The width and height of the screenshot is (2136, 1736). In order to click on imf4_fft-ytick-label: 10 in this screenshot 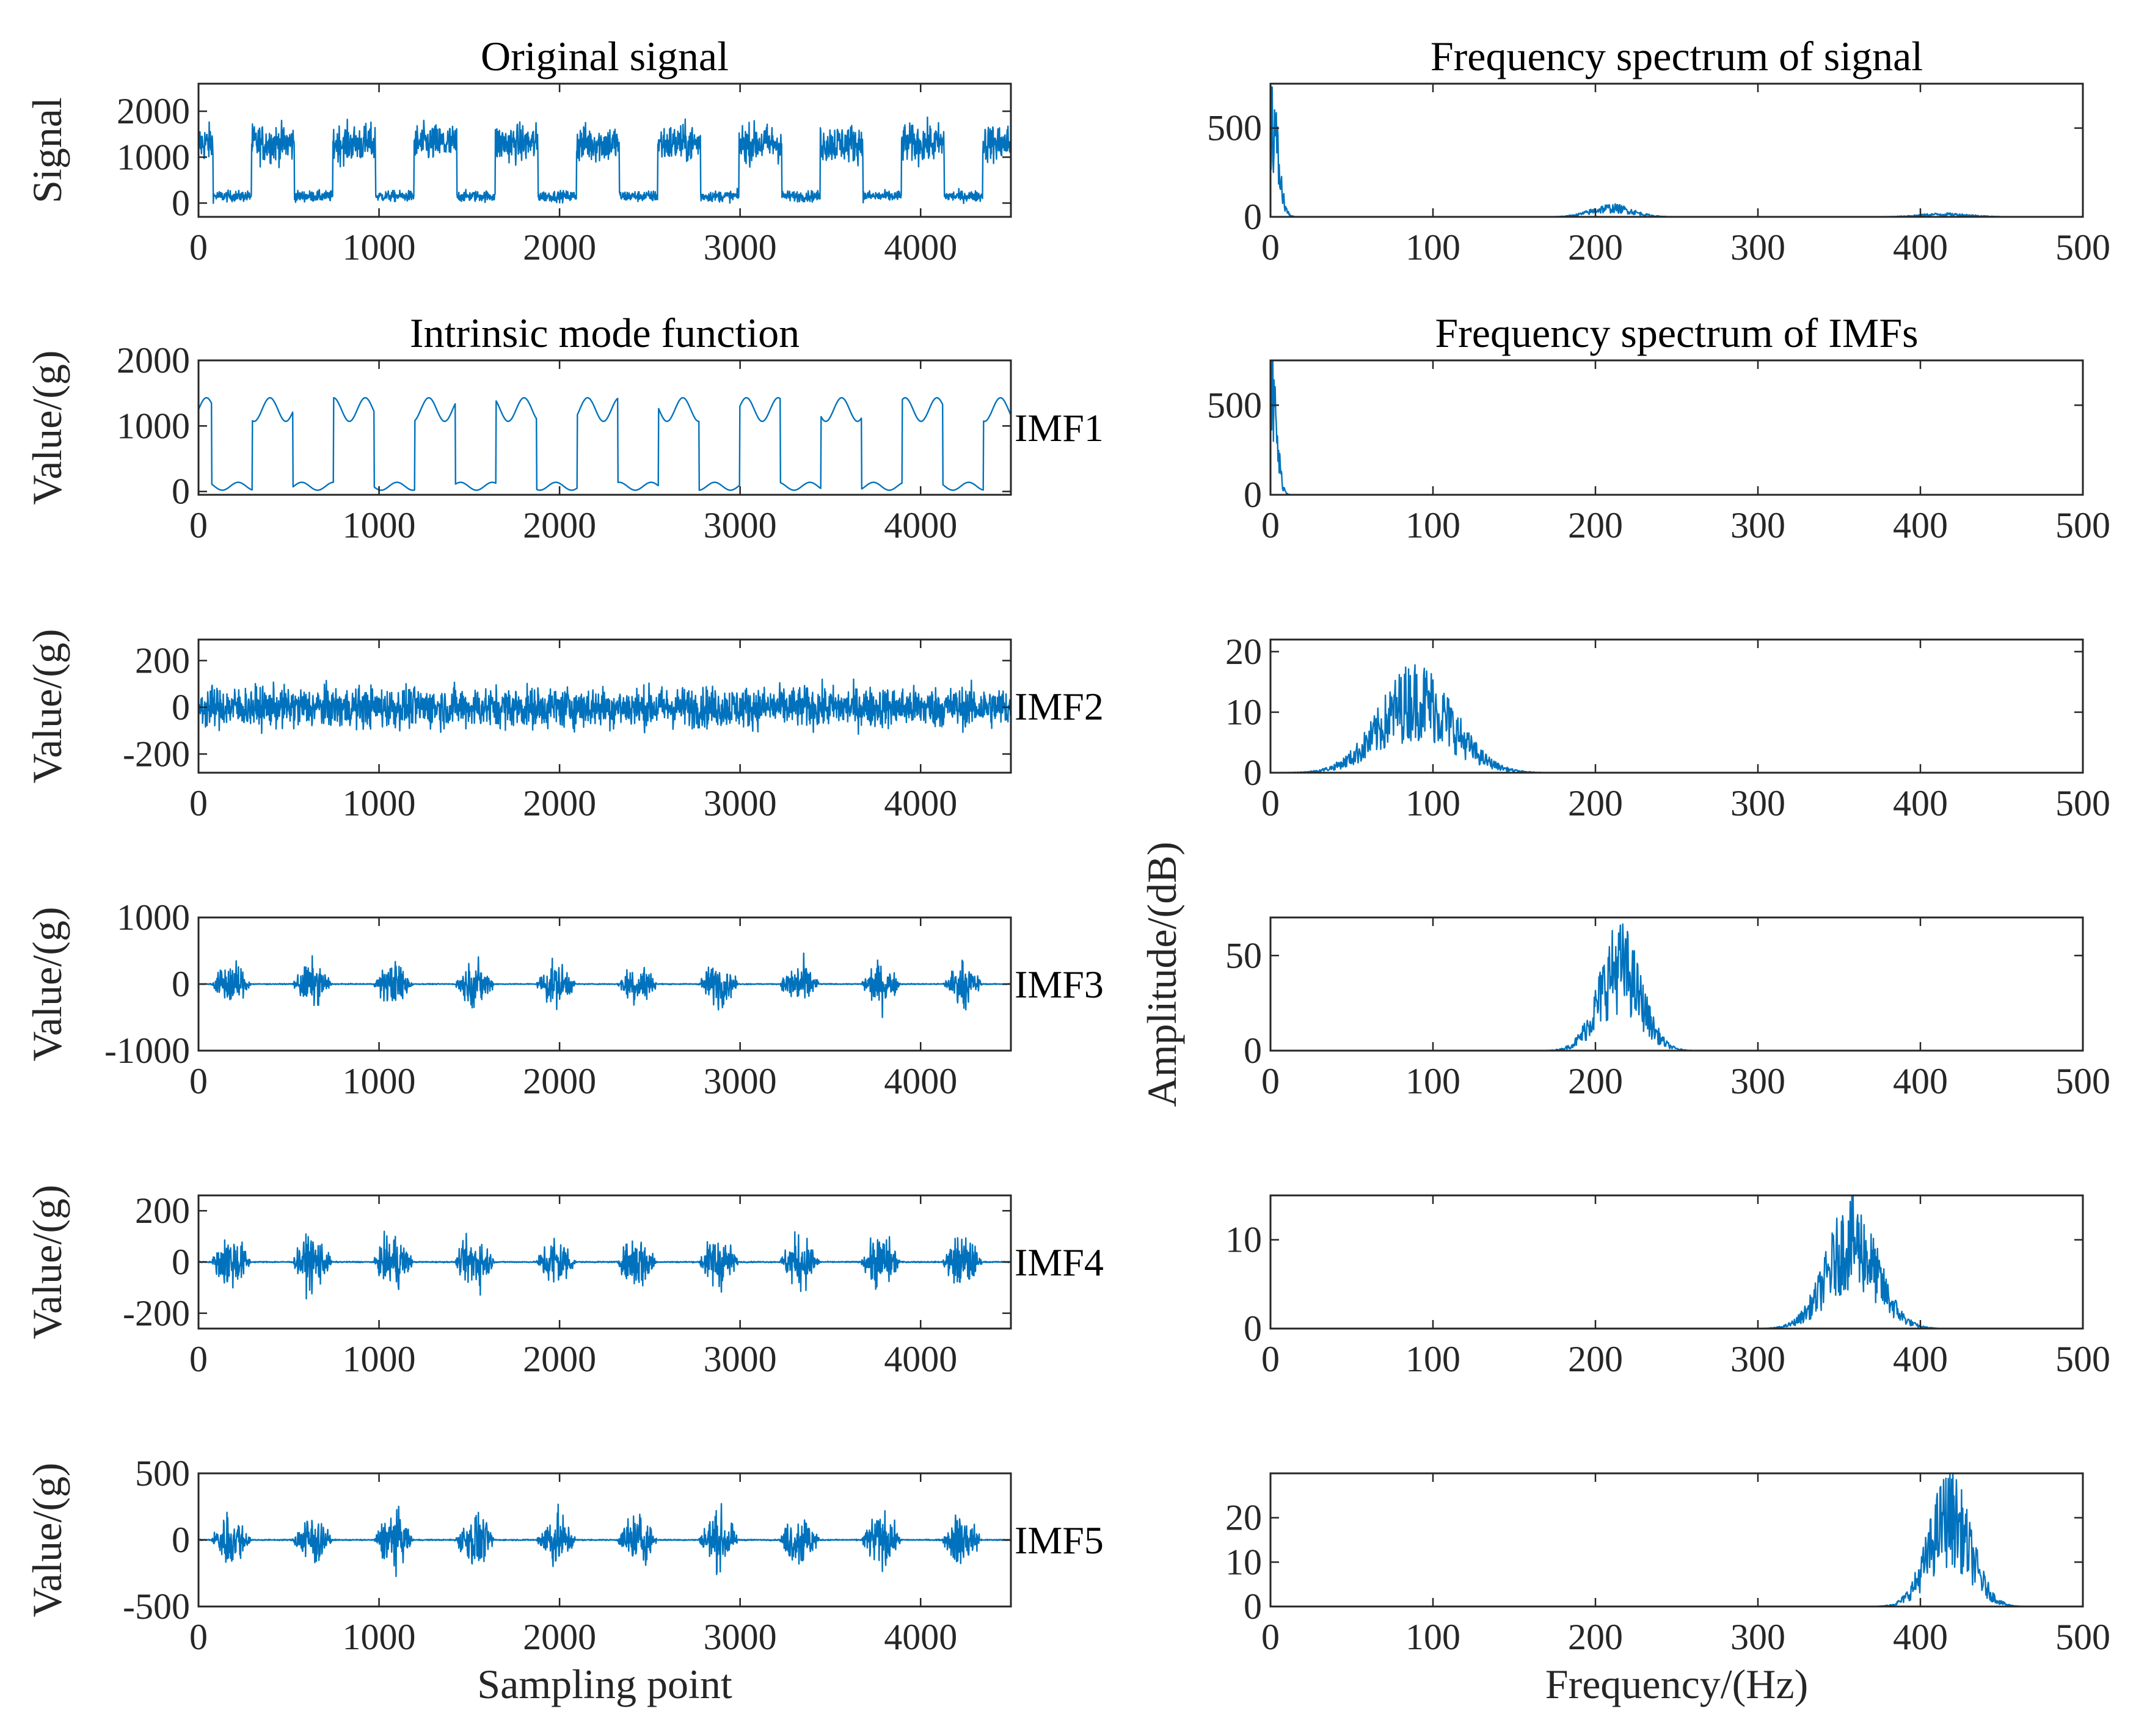, I will do `click(1244, 1240)`.